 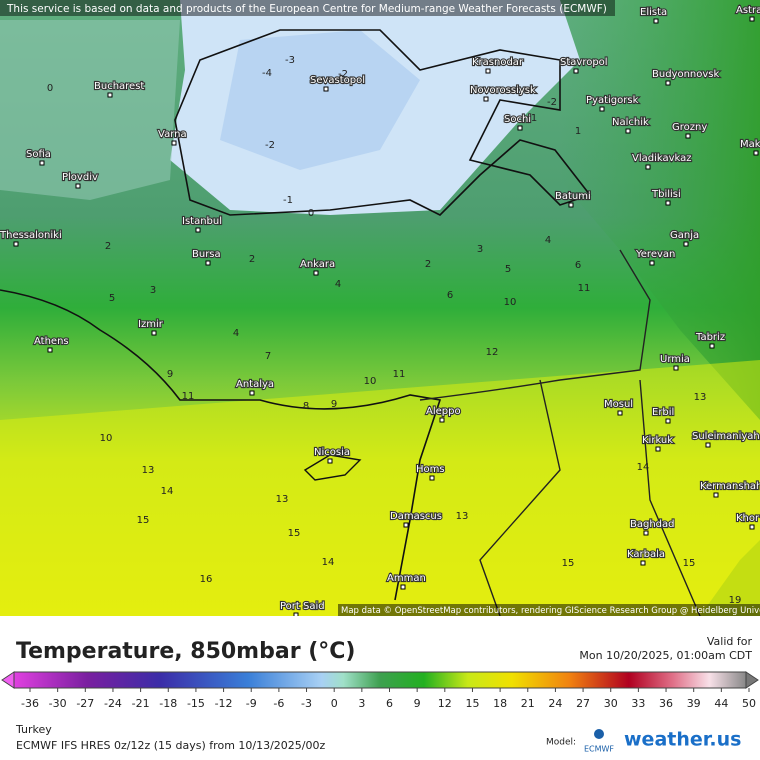 I want to click on city-label: Tbilisi, so click(x=666, y=194).